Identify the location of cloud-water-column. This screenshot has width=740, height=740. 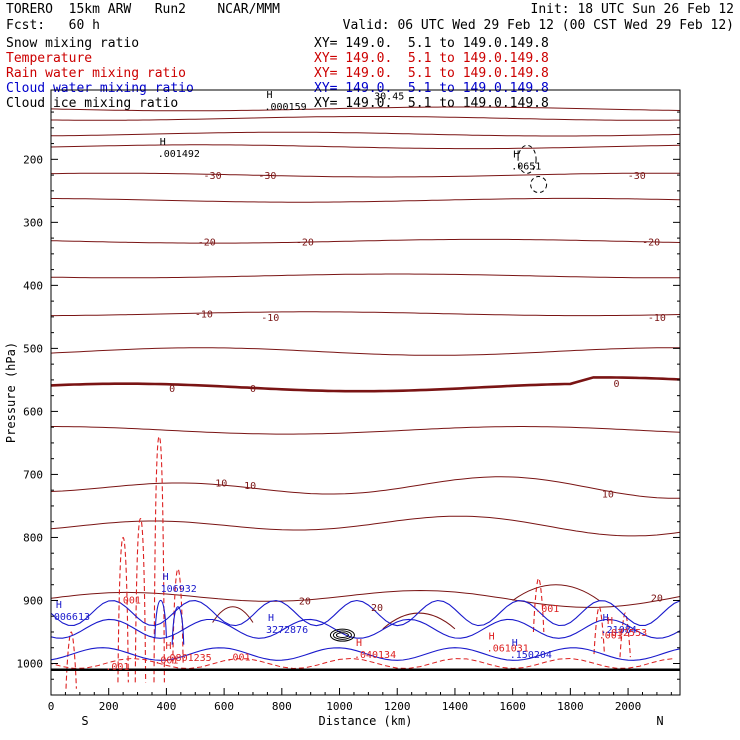
(169, 622).